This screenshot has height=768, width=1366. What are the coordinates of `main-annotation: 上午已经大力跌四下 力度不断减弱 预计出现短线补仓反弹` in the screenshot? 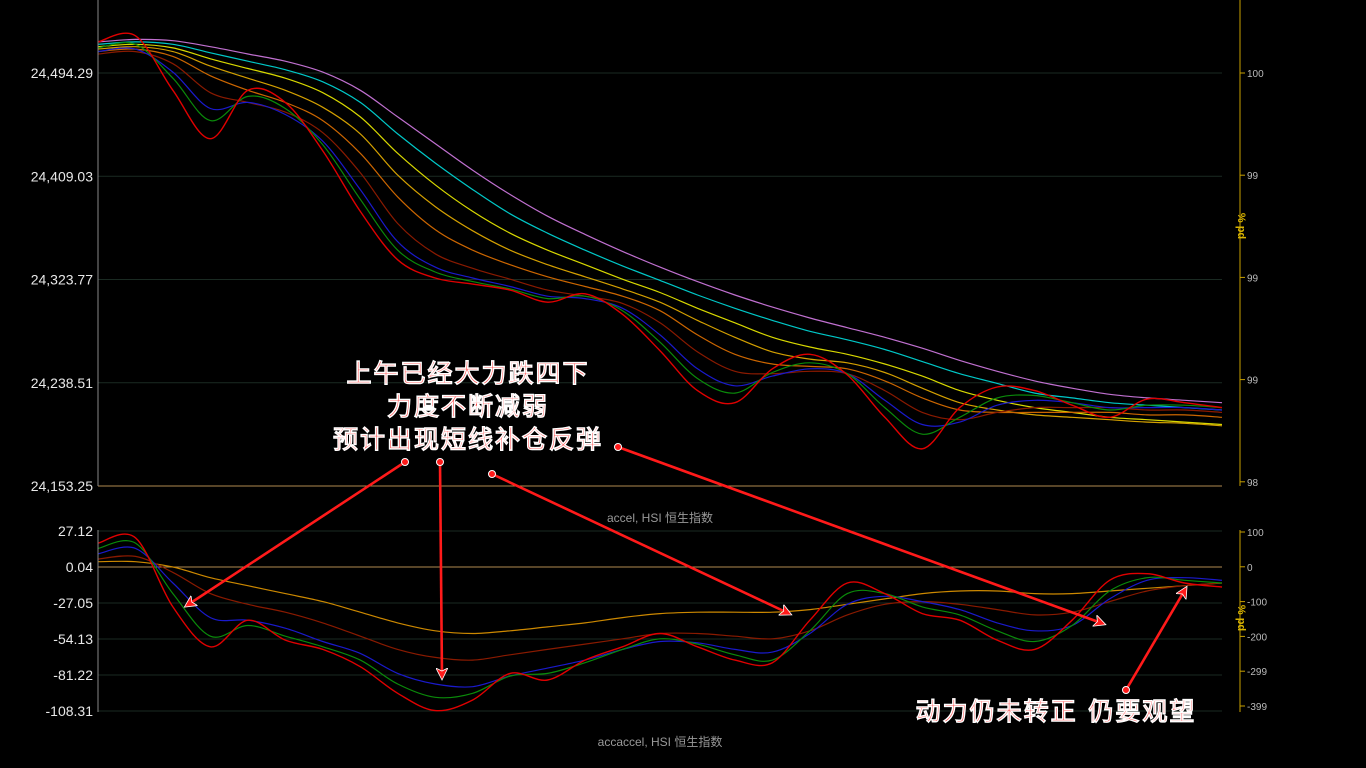 It's located at (468, 407).